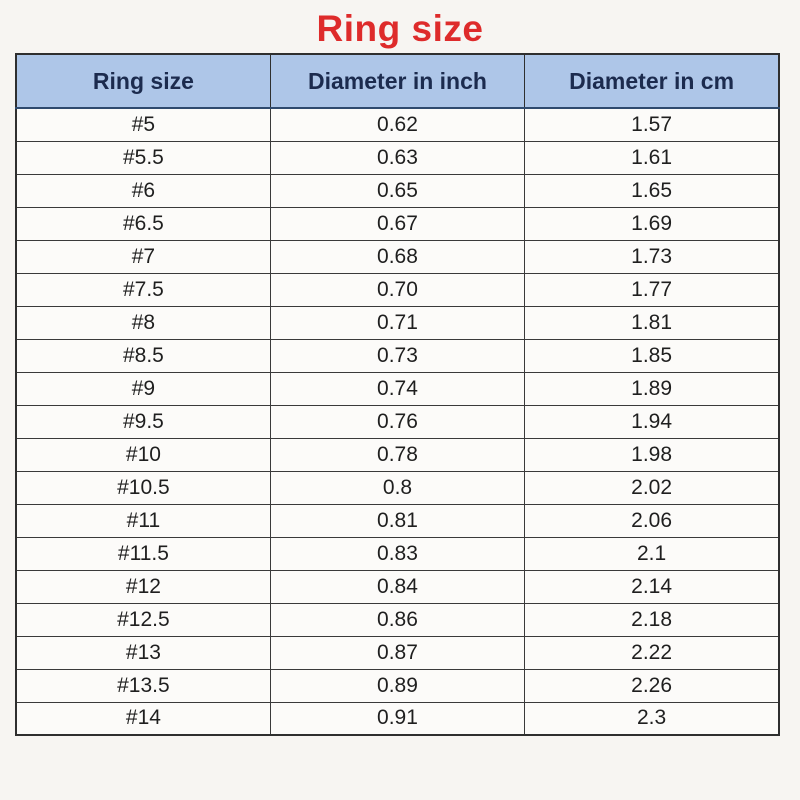 The width and height of the screenshot is (800, 800). I want to click on table-row: #10 0.78 1.98, so click(397, 454).